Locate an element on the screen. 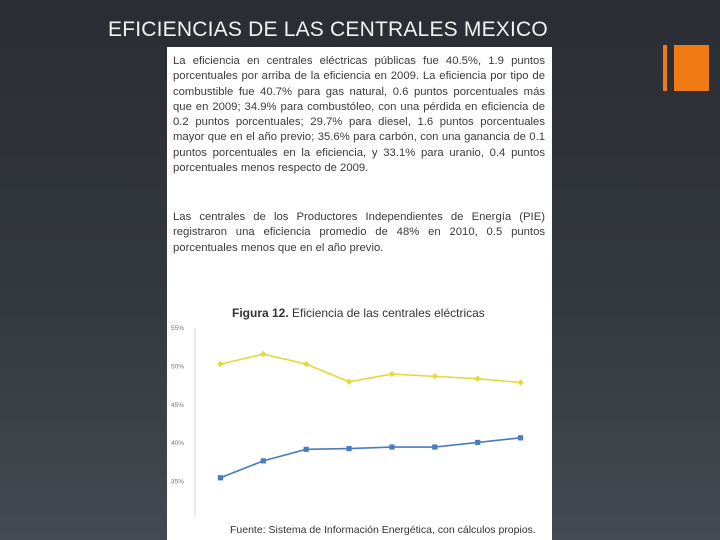 The height and width of the screenshot is (540, 720). figure-label: Figura 12. is located at coordinates (260, 313).